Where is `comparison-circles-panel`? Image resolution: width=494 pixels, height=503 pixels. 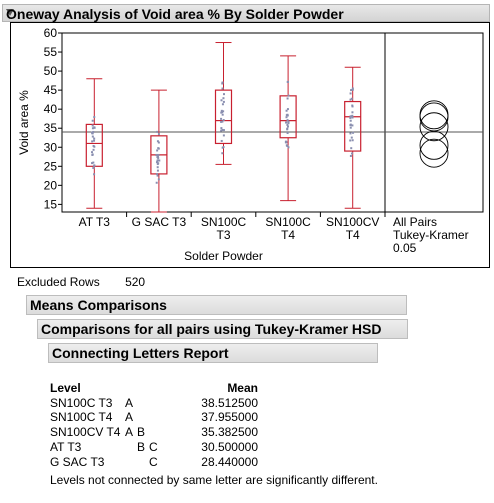 comparison-circles-panel is located at coordinates (434, 122).